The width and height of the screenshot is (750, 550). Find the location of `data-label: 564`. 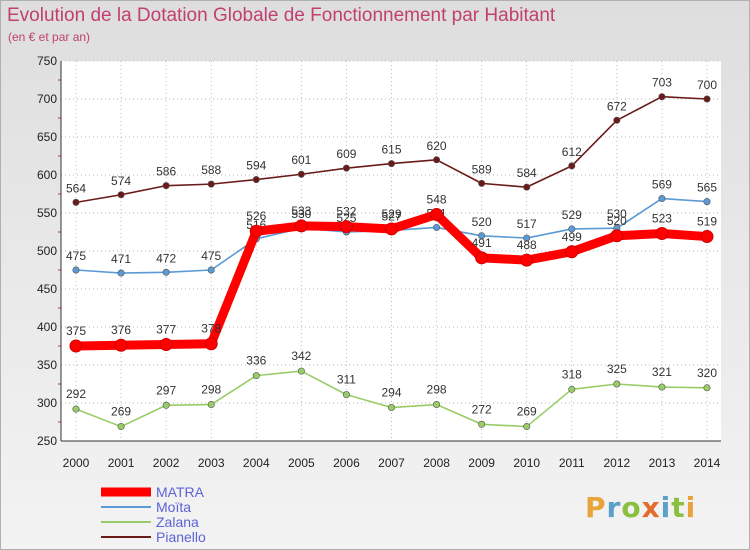

data-label: 564 is located at coordinates (76, 188).